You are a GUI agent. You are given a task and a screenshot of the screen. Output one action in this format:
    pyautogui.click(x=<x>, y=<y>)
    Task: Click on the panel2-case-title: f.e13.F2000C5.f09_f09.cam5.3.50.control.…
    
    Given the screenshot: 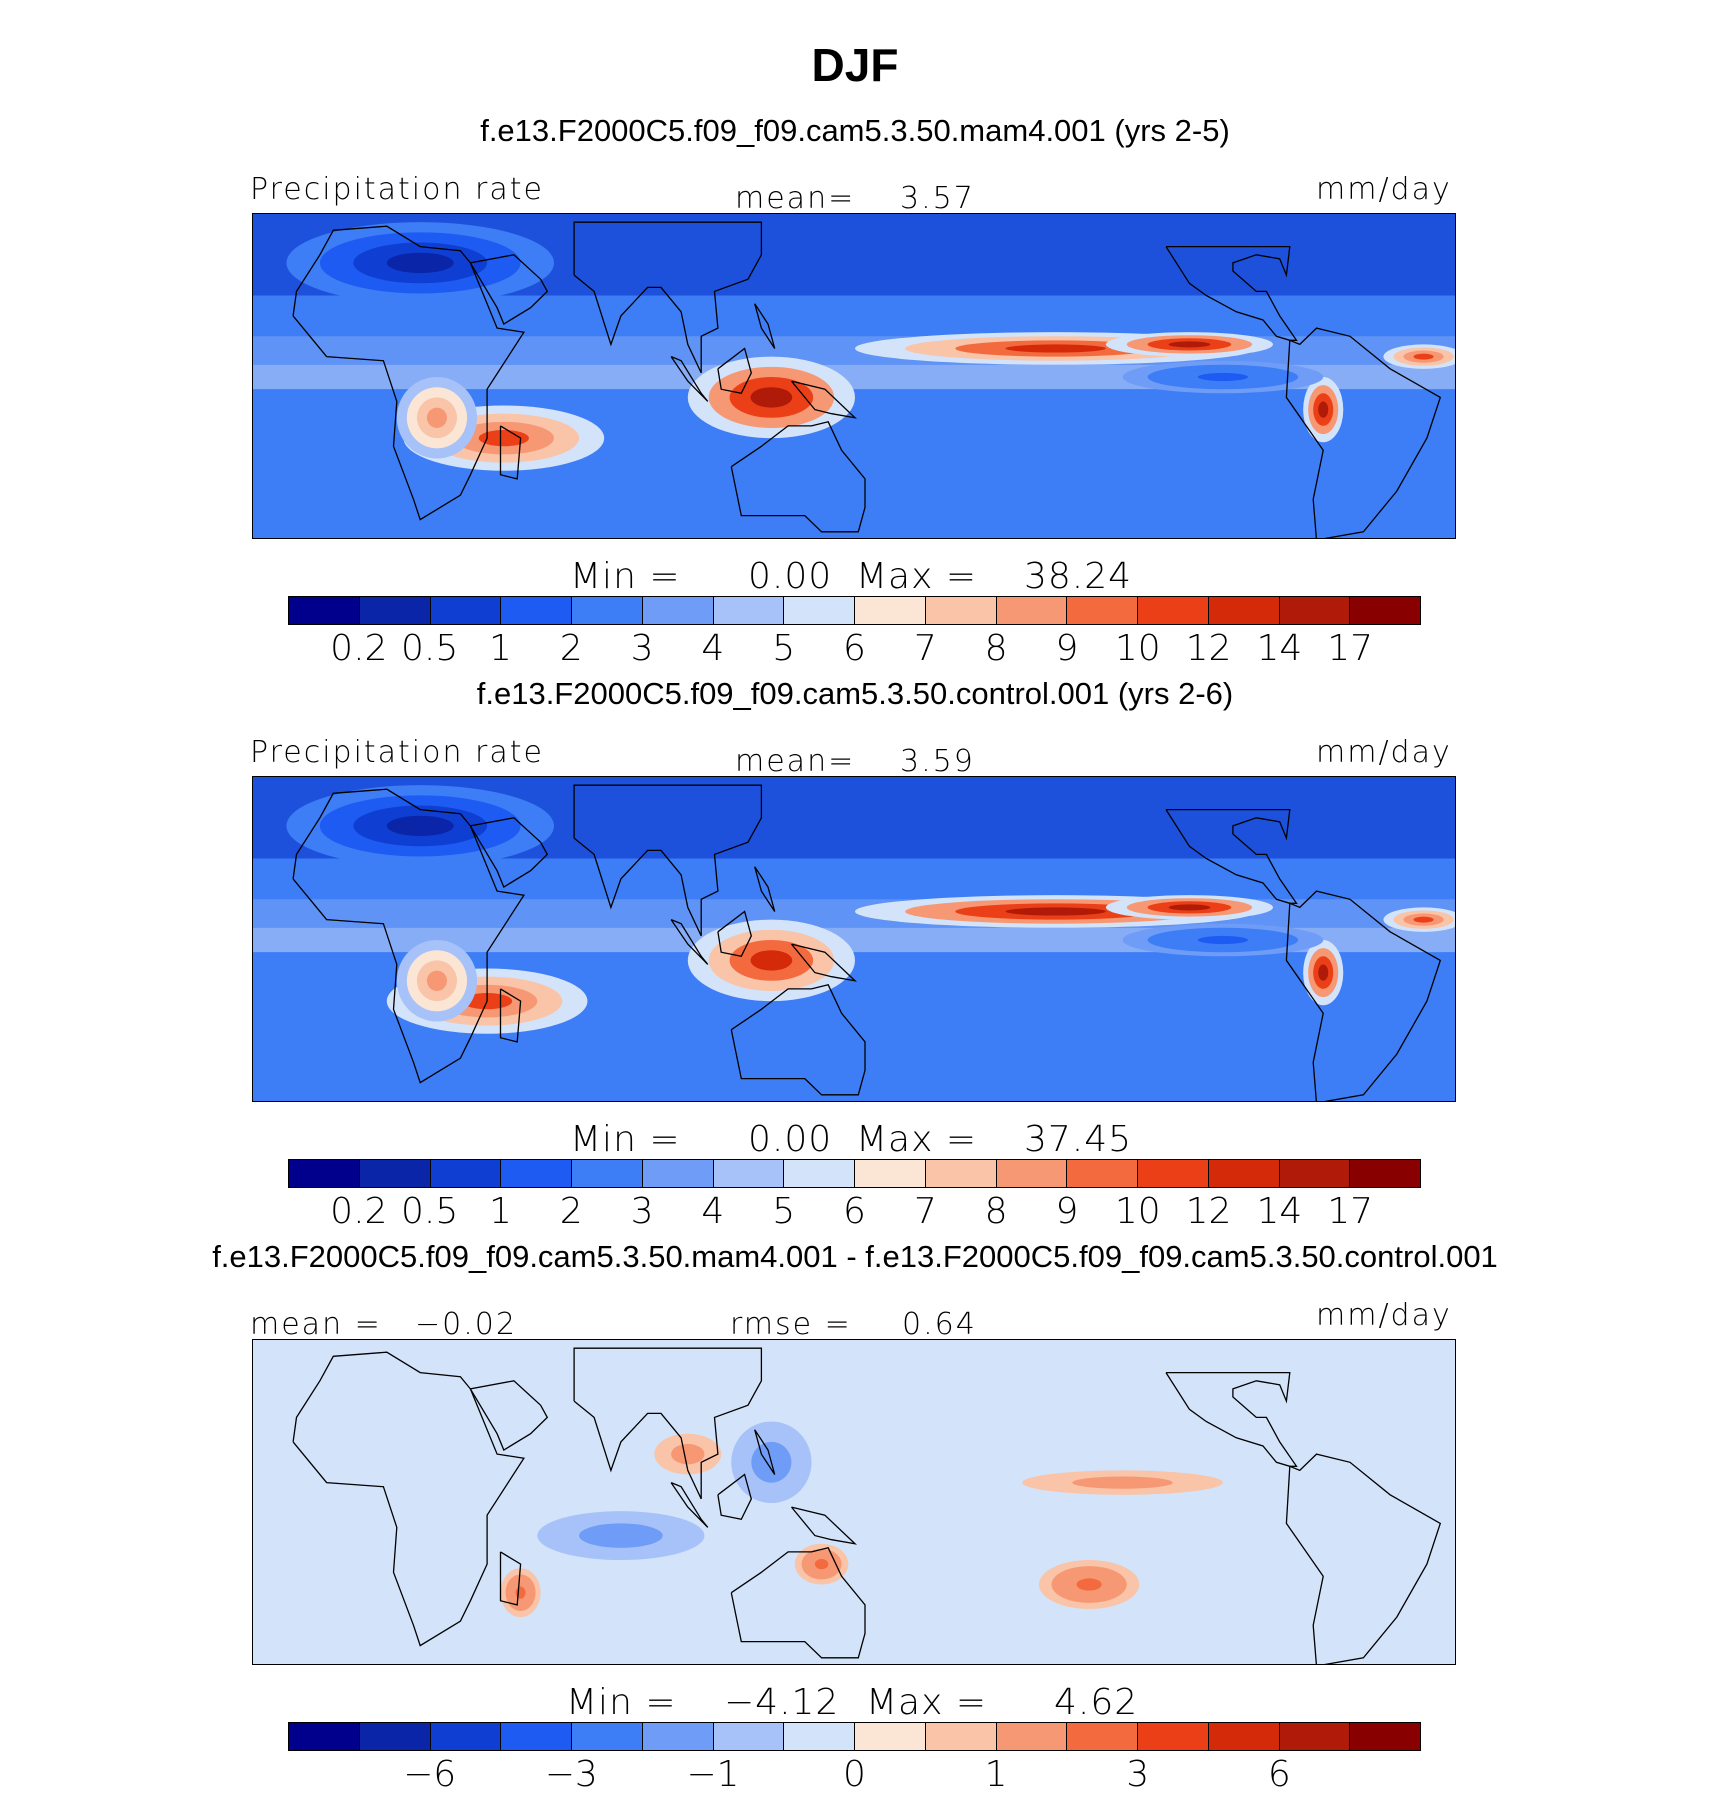 What is the action you would take?
    pyautogui.click(x=855, y=693)
    